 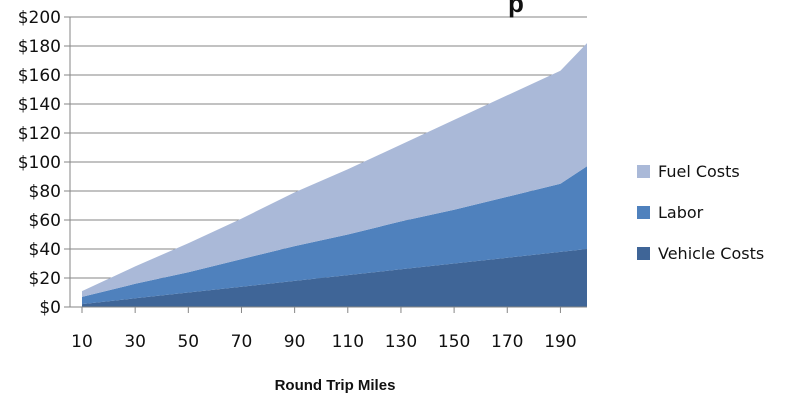 What do you see at coordinates (454, 342) in the screenshot?
I see `x-tick-label: 150` at bounding box center [454, 342].